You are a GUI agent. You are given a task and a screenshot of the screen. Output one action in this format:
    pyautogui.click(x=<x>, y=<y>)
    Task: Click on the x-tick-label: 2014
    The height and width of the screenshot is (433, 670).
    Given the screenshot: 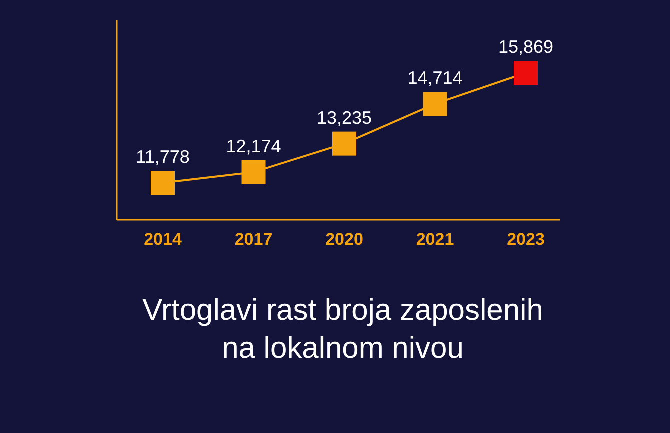 What is the action you would take?
    pyautogui.click(x=163, y=239)
    